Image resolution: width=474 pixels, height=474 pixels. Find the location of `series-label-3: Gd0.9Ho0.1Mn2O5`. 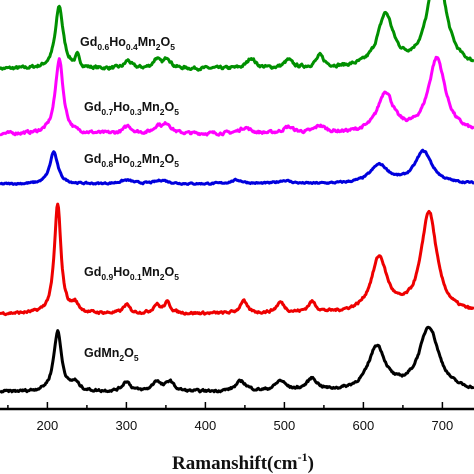

series-label-3: Gd0.9Ho0.1Mn2O5 is located at coordinates (131, 273).